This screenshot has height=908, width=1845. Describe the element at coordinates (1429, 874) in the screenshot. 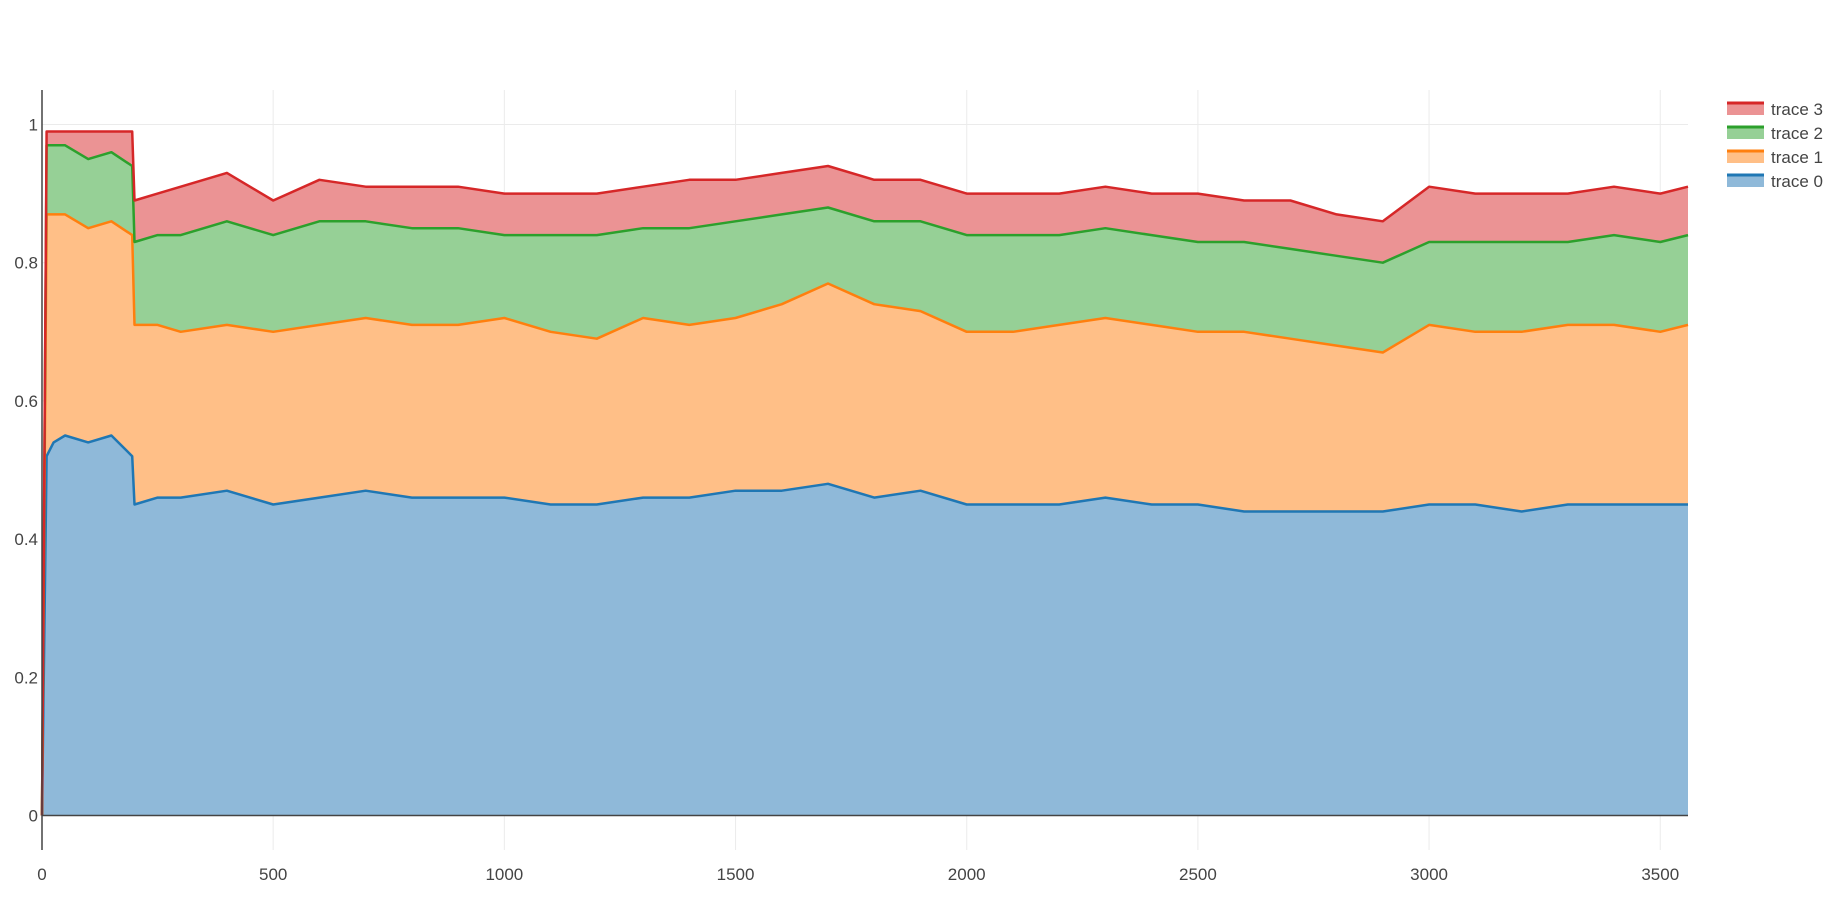

I see `x-tick-label: 3000` at that location.